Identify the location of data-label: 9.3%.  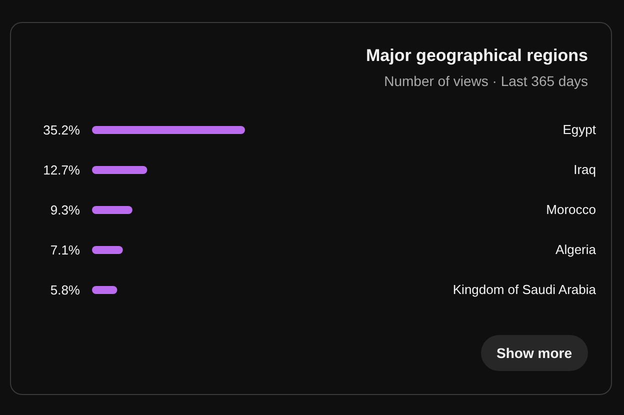
(65, 210).